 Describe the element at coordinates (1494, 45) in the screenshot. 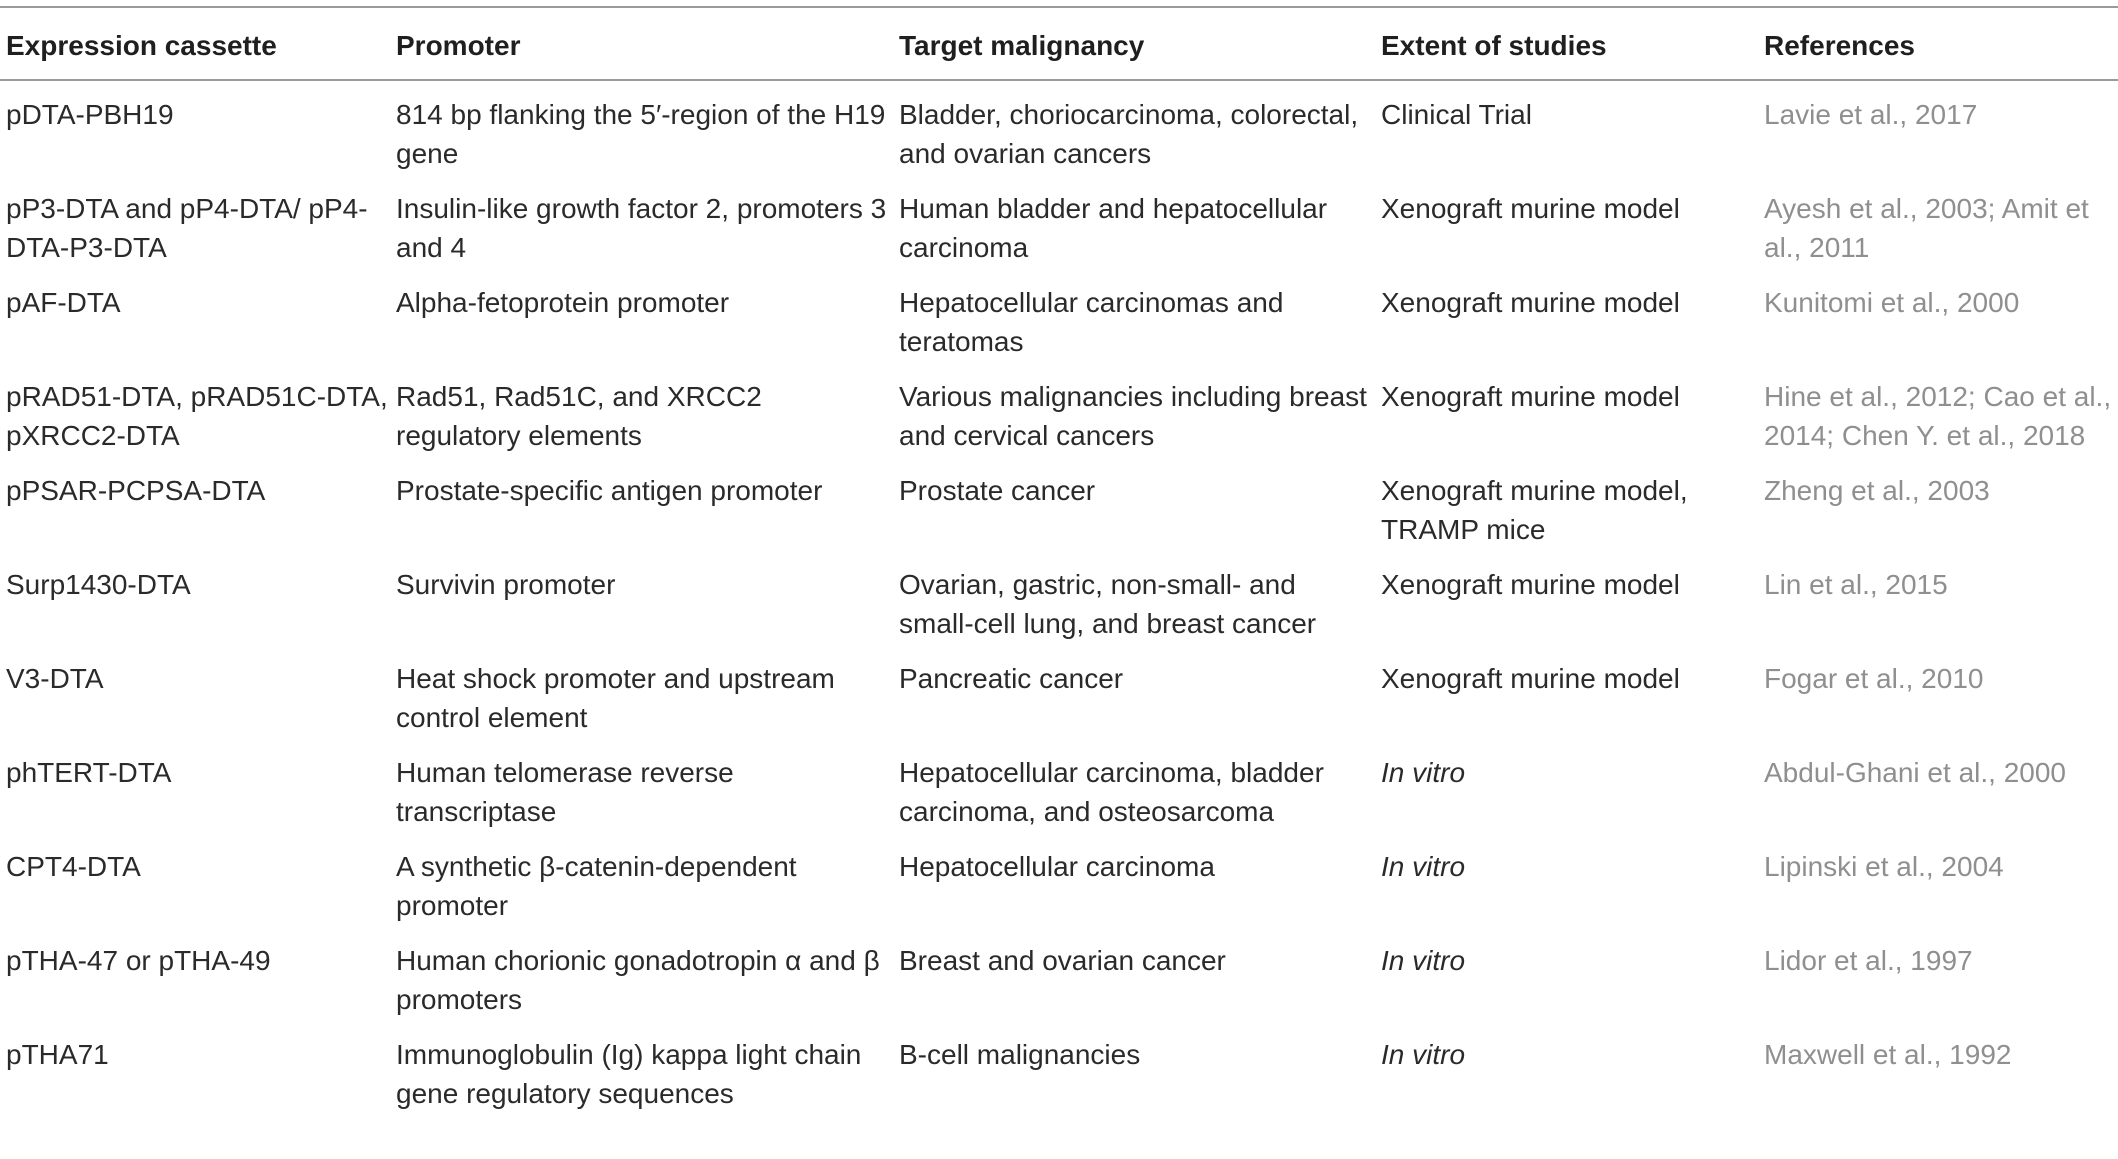

I see `header-extent-of-studies: Extent of studies` at that location.